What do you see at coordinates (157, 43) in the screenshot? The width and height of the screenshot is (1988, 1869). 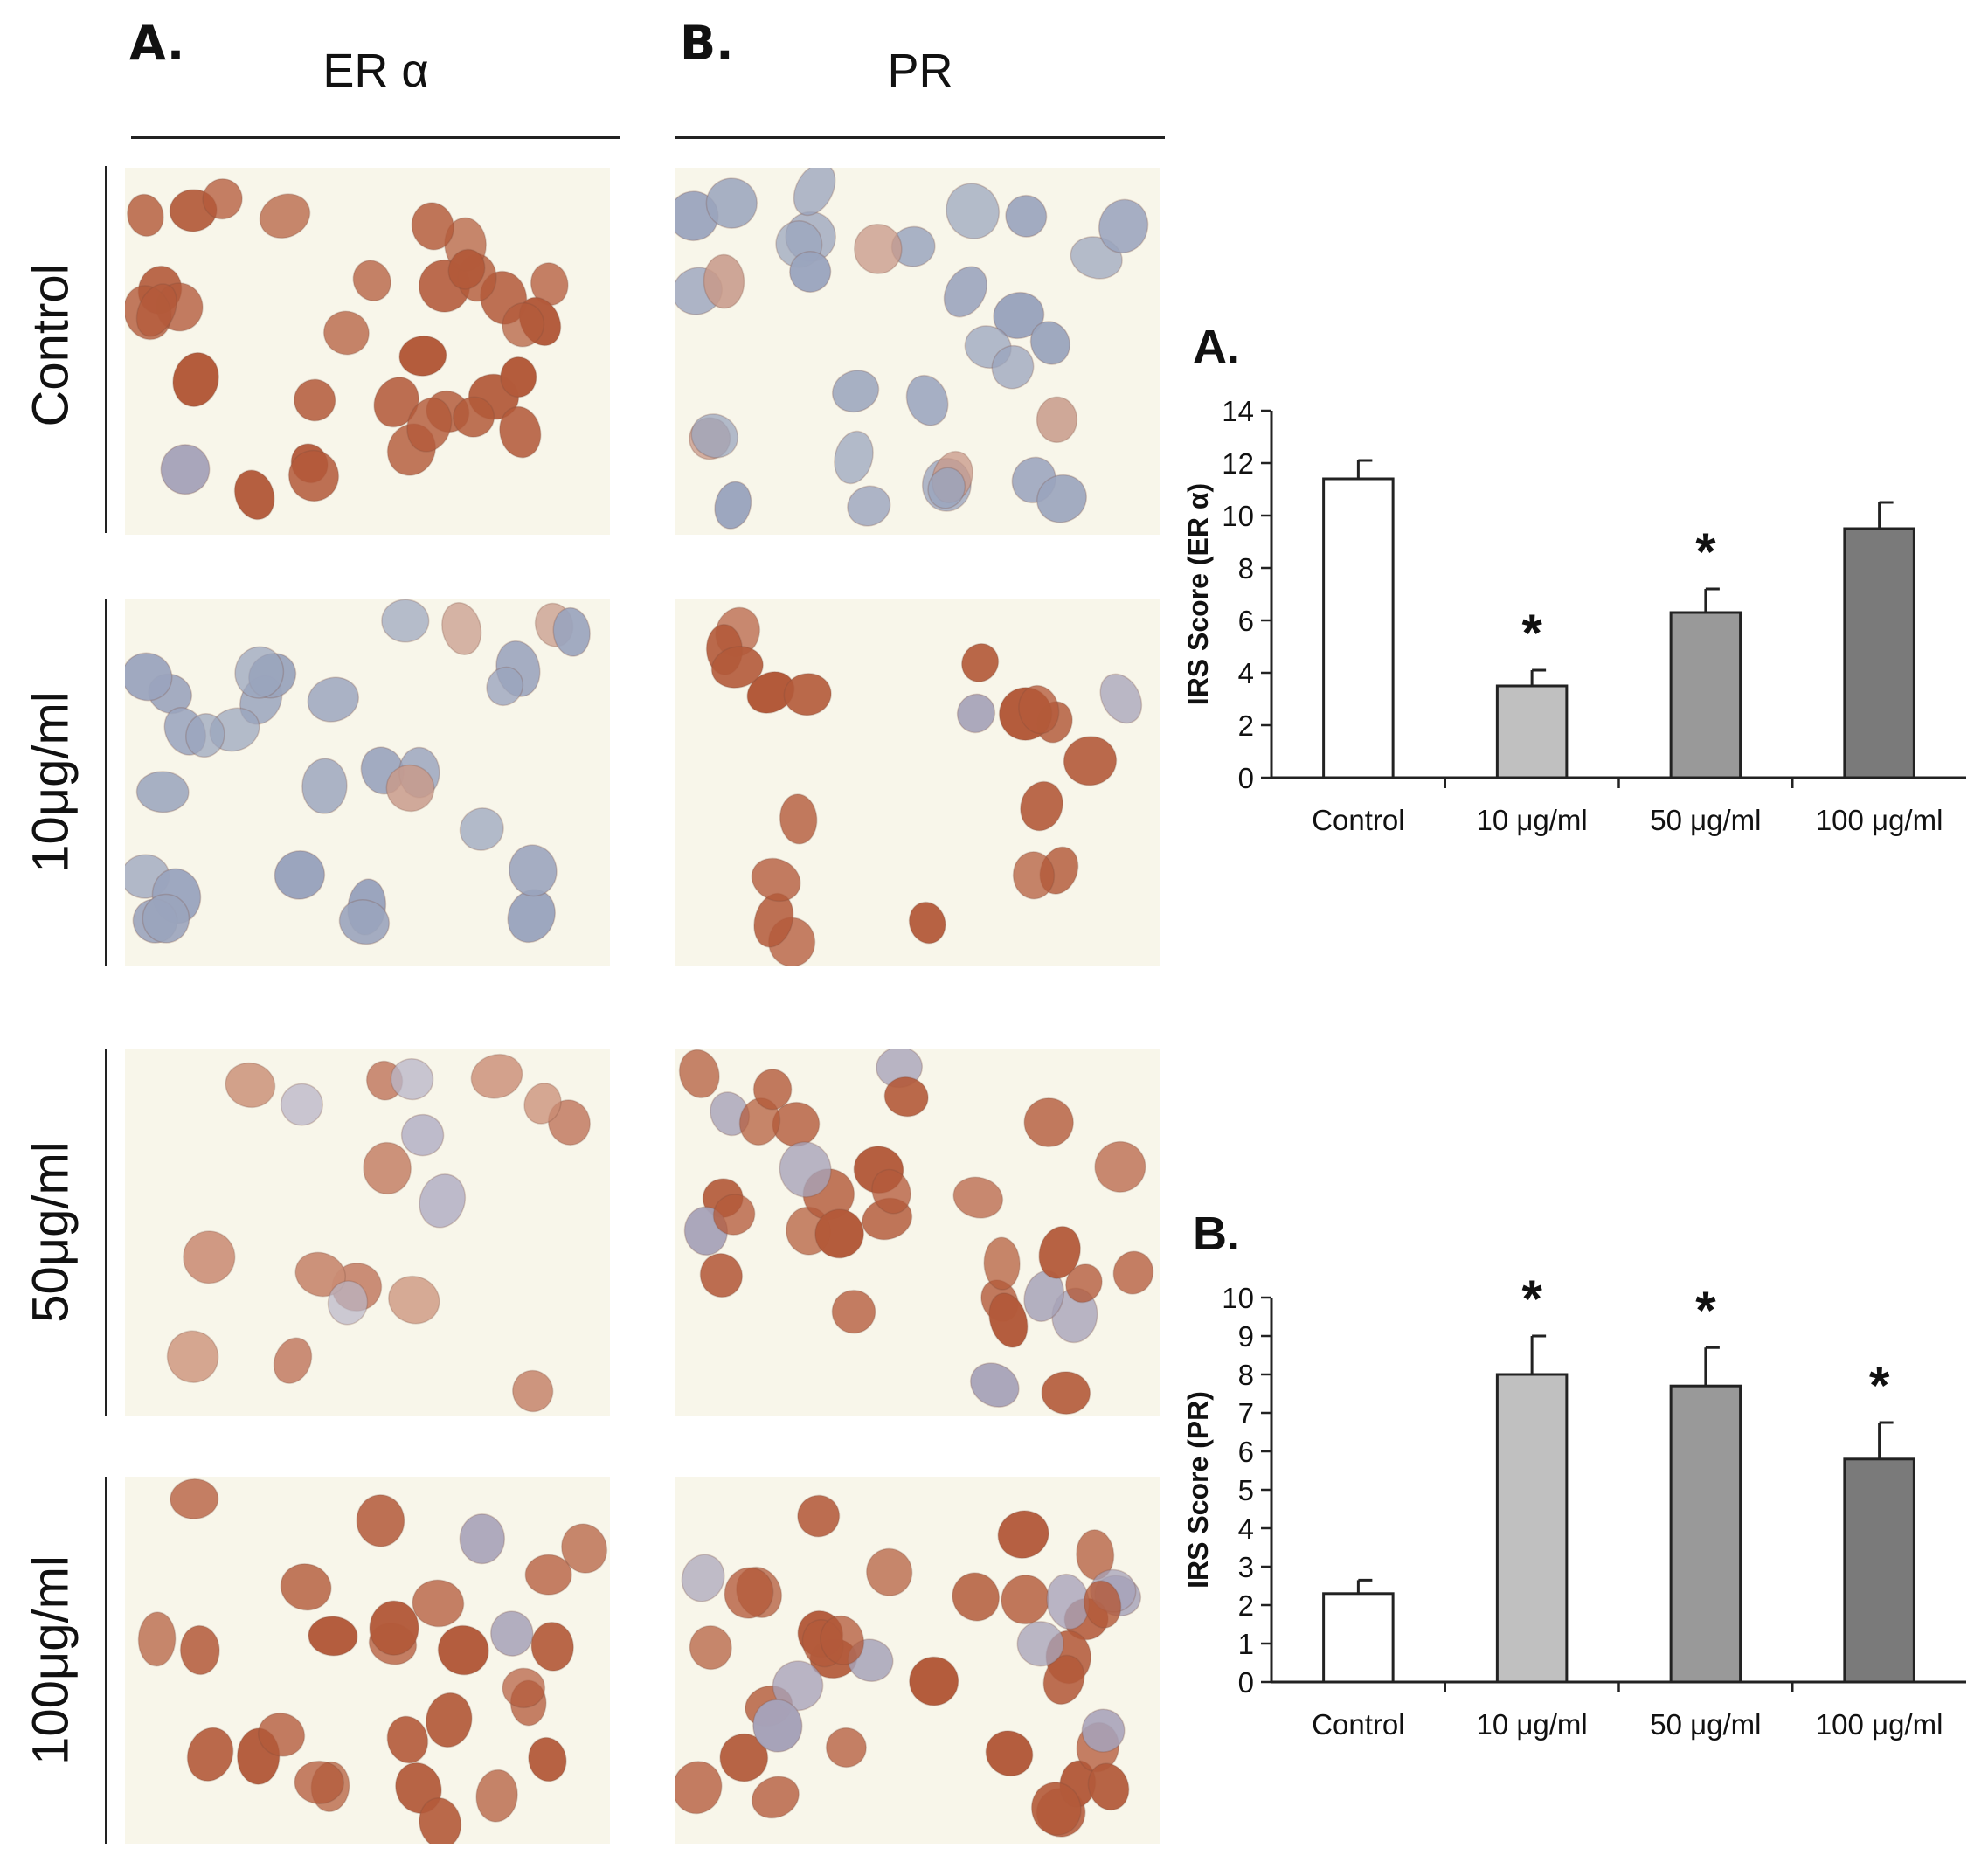 I see `panel-letter-a: A.` at bounding box center [157, 43].